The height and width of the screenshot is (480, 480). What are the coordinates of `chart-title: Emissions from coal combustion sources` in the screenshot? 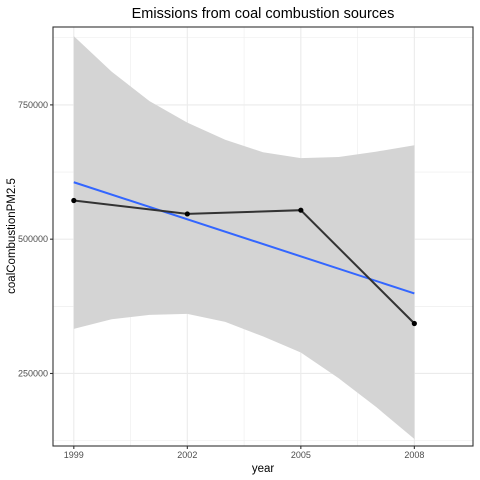 It's located at (263, 14).